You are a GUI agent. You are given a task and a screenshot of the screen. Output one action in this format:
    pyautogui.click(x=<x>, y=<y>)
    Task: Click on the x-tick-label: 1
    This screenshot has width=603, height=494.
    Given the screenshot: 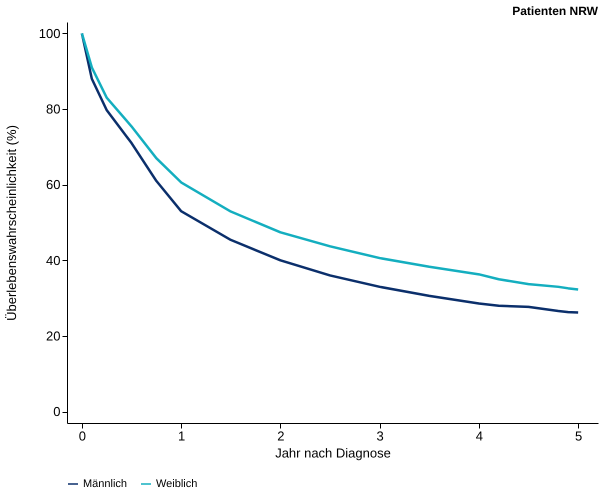 What is the action you would take?
    pyautogui.click(x=182, y=436)
    